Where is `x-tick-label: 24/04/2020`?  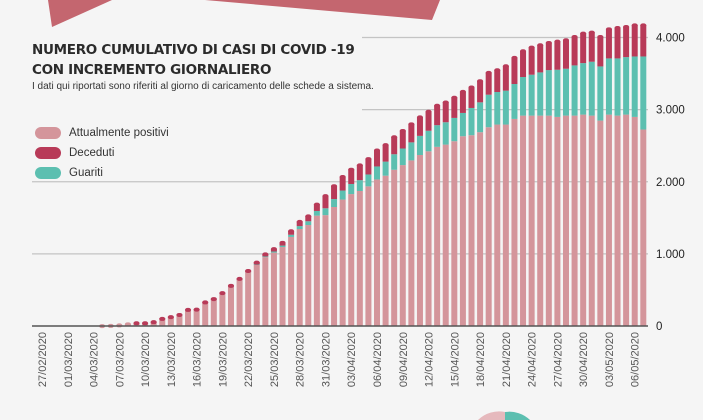
x-tick-label: 24/04/2020 is located at coordinates (533, 359).